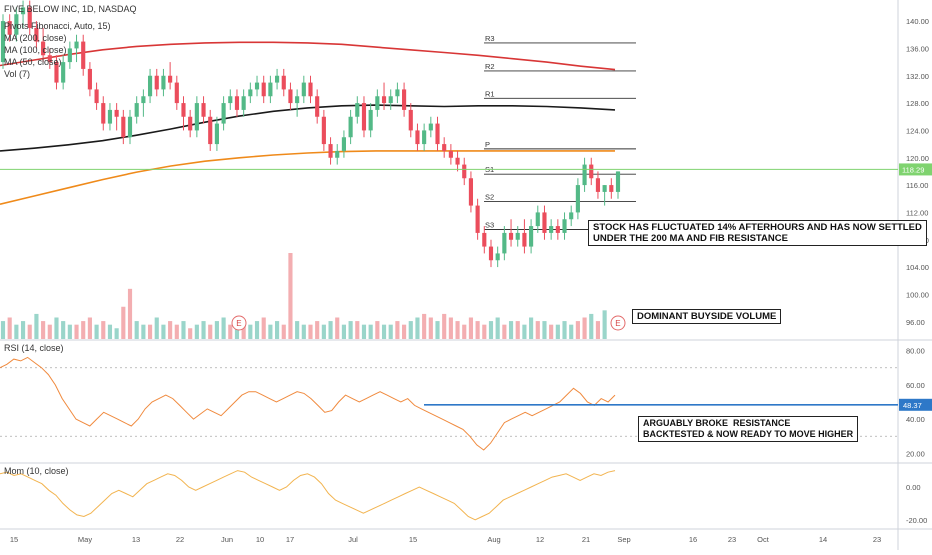 Image resolution: width=932 pixels, height=555 pixels. What do you see at coordinates (917, 103) in the screenshot?
I see `price-tick-label: 128.00` at bounding box center [917, 103].